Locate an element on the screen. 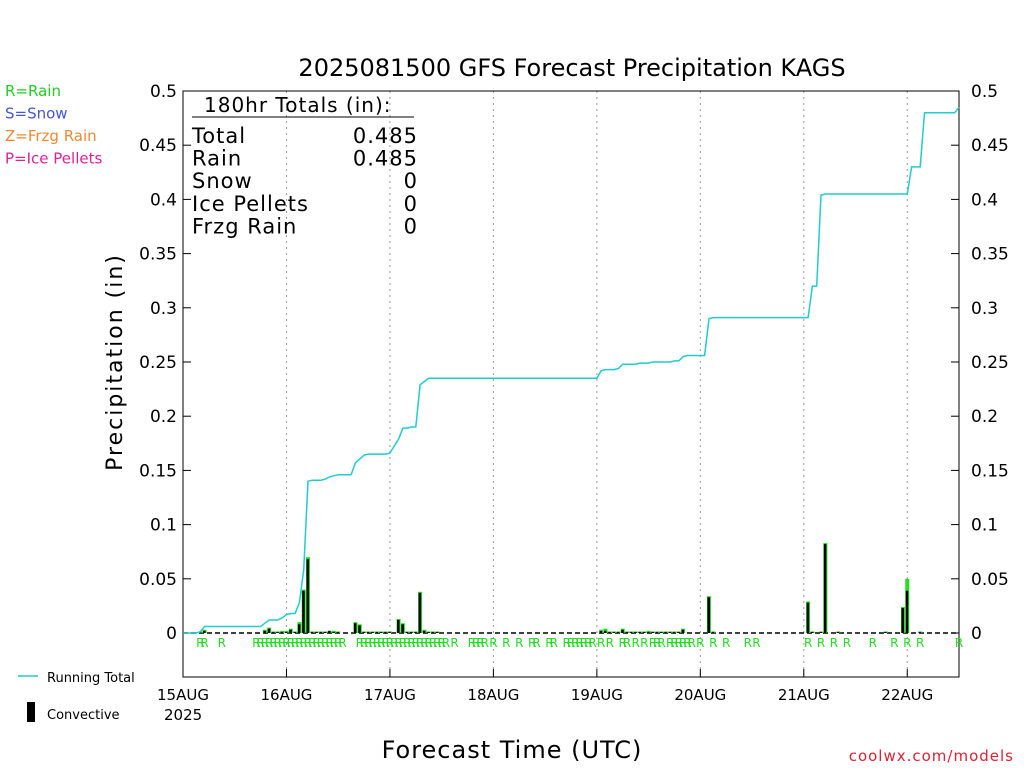  series-legend: Running Total Convective is located at coordinates (76, 697).